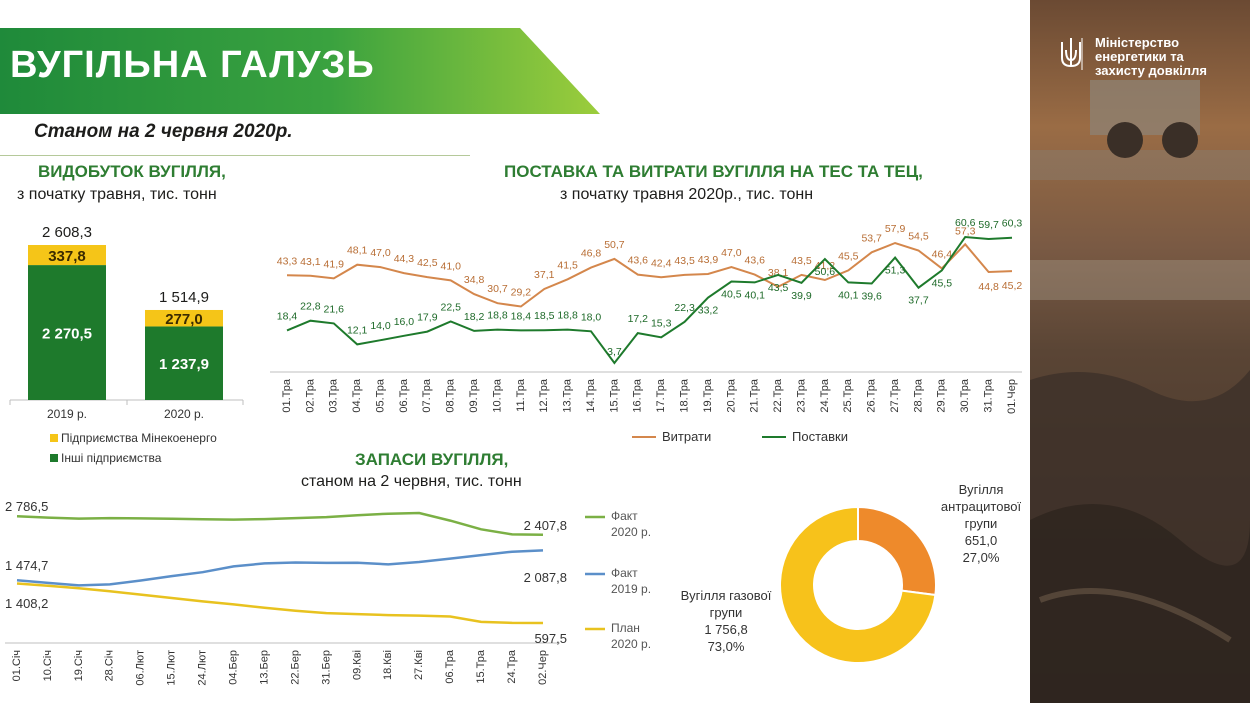  Describe the element at coordinates (26, 603) in the screenshot. I see `series-start-label: 1 408,2` at that location.